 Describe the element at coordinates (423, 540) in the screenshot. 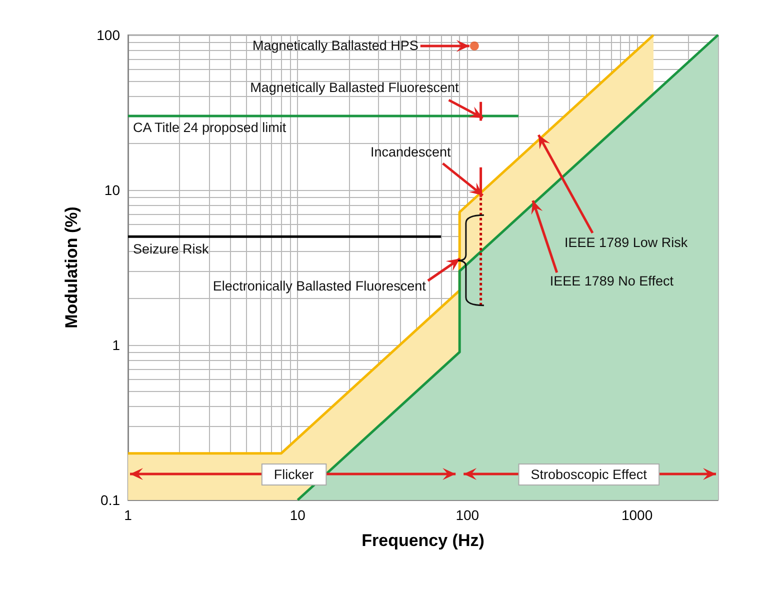

I see `x-axis-title: Frequency (Hz)` at that location.